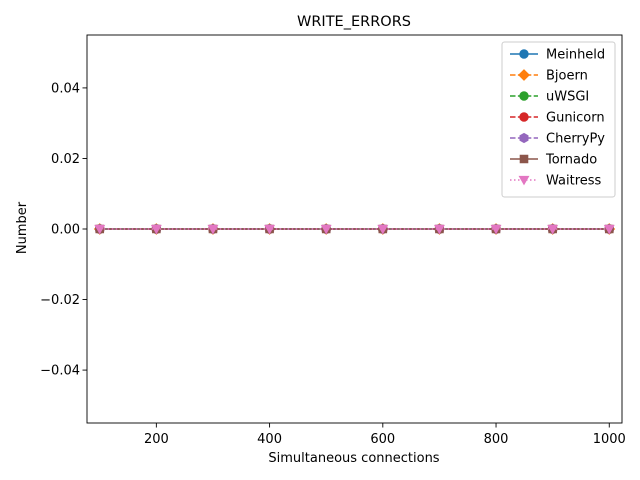 Image resolution: width=640 pixels, height=480 pixels. Describe the element at coordinates (609, 439) in the screenshot. I see `x-tick-label: 1000` at that location.